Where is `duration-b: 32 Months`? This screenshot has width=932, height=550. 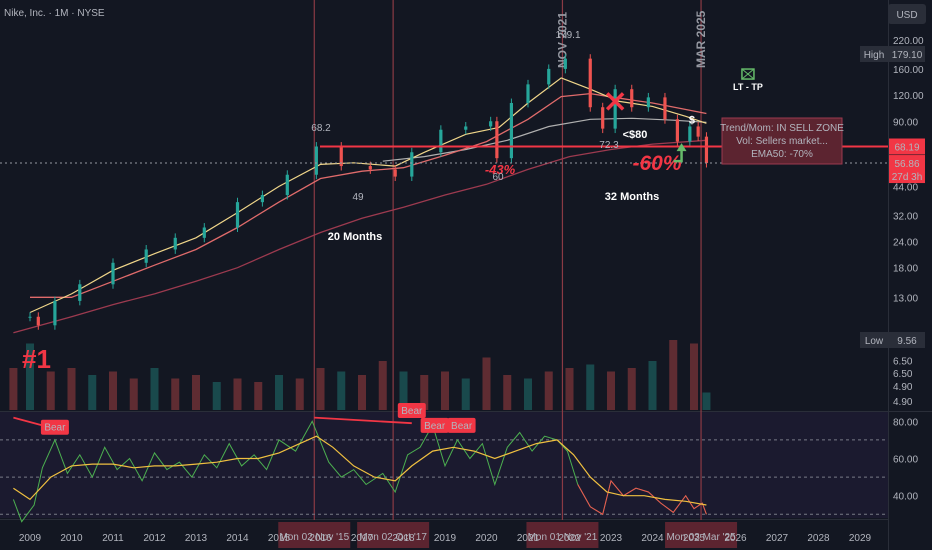 duration-b: 32 Months is located at coordinates (632, 197).